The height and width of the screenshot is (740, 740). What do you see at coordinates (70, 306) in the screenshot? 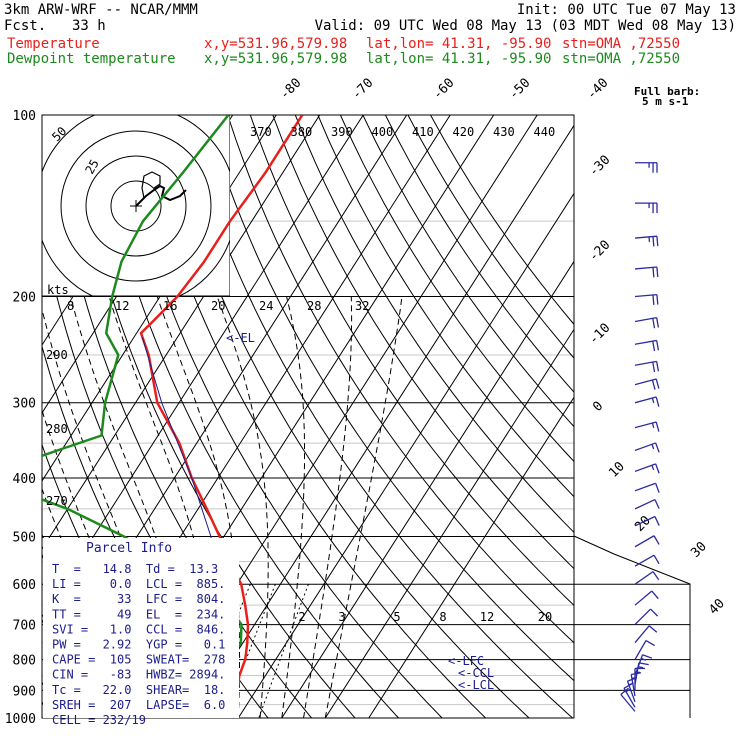
I see `hodograph-axis-label: 8` at bounding box center [70, 306].